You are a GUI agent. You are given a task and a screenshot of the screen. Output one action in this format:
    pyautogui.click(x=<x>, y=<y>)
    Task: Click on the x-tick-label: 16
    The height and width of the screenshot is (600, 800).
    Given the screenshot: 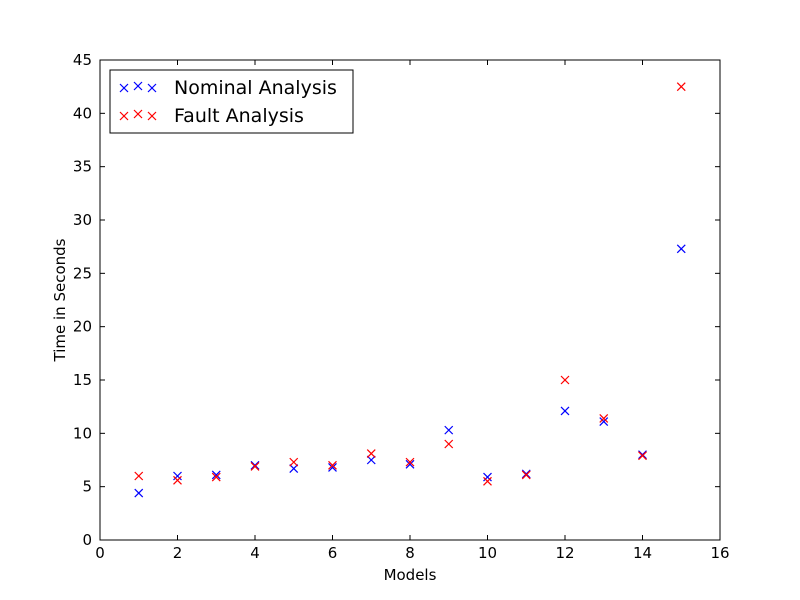 What is the action you would take?
    pyautogui.click(x=719, y=553)
    